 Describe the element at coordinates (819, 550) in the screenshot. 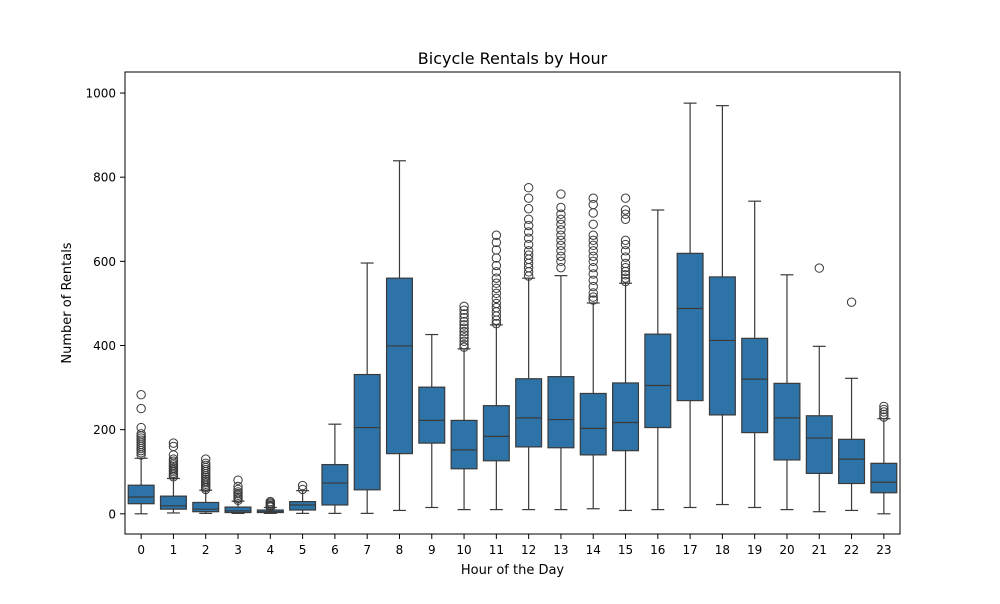

I see `x-tick-label: 21` at that location.